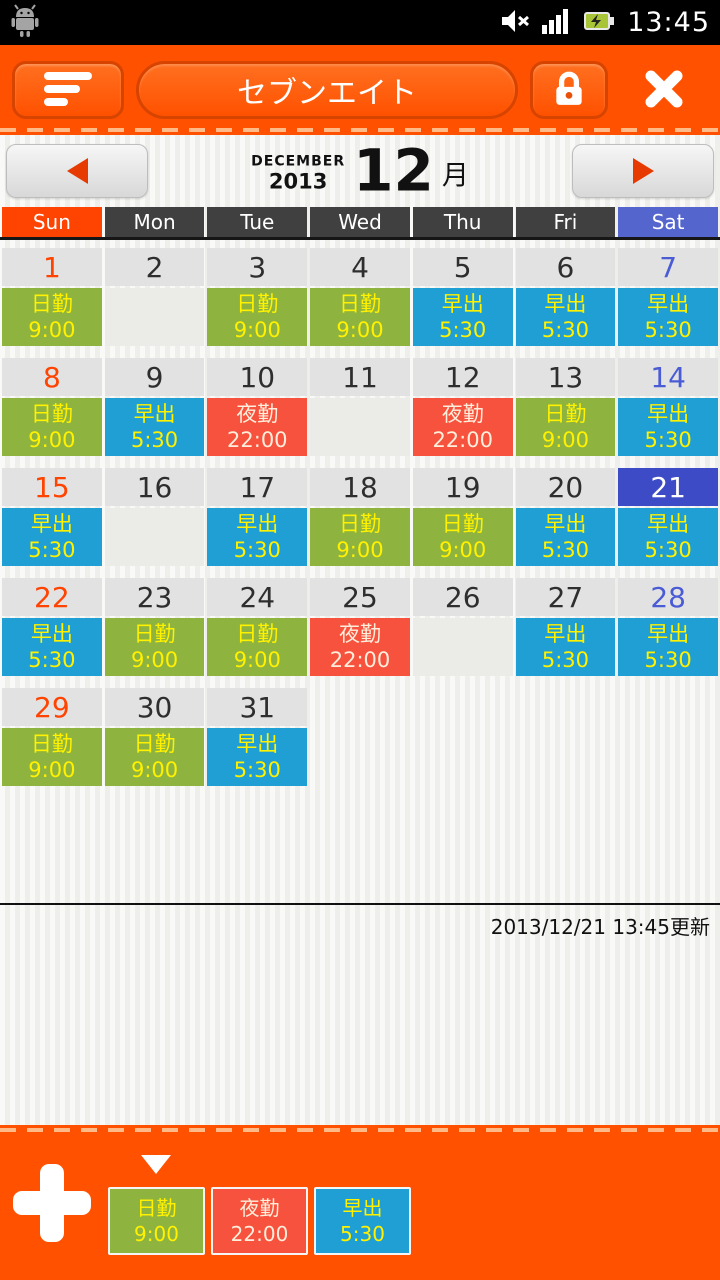 The image size is (720, 1280). I want to click on day-number: 30, so click(154, 707).